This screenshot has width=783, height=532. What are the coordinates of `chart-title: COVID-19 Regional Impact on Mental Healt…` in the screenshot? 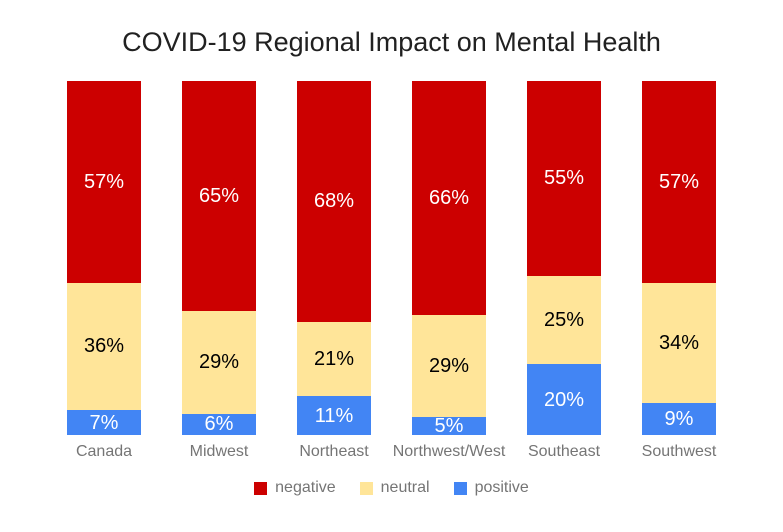 It's located at (391, 42).